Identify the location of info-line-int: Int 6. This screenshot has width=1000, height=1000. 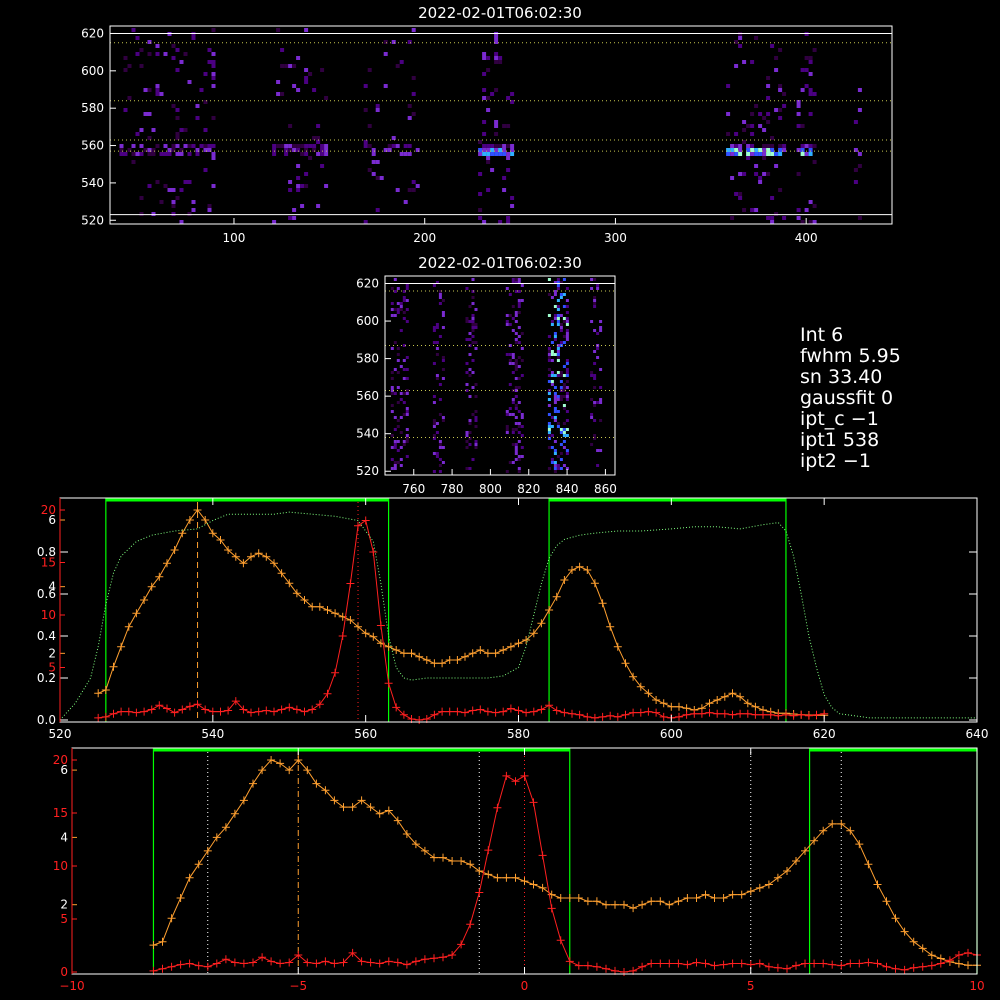
(821, 335).